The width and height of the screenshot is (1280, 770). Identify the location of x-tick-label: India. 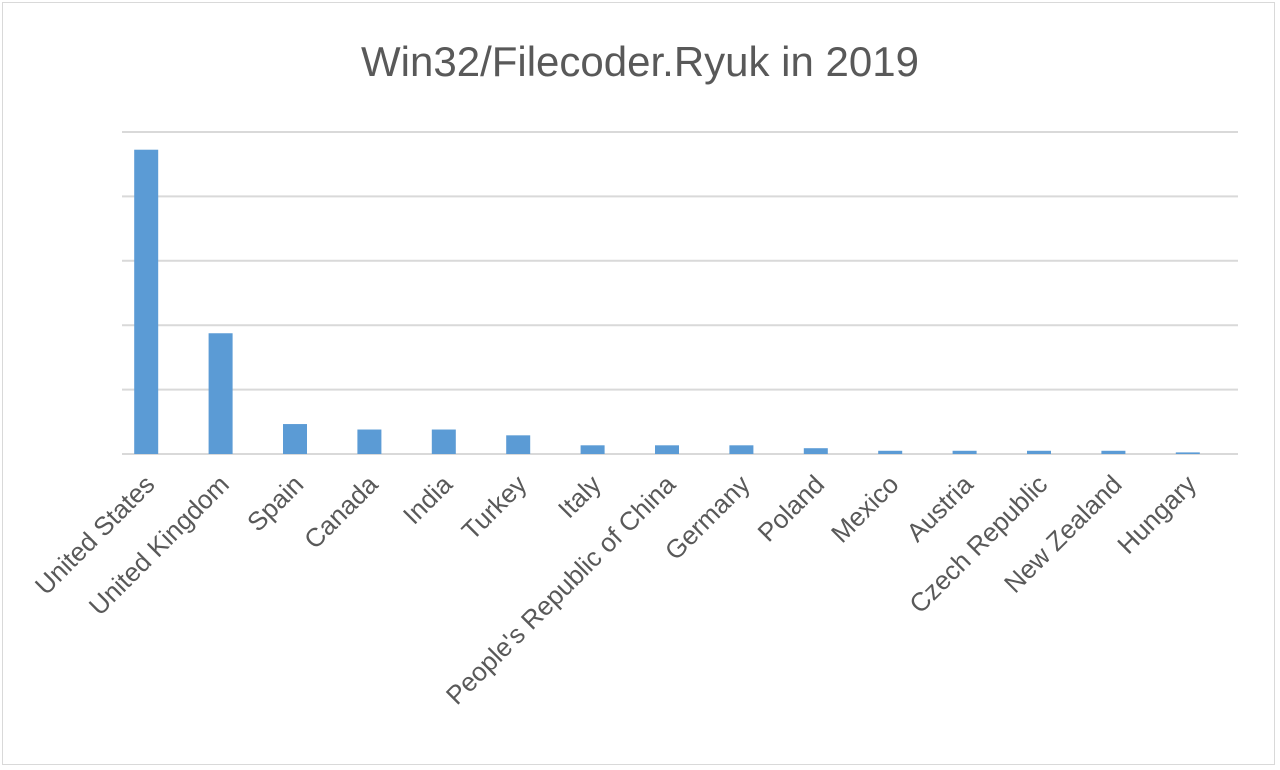
(427, 499).